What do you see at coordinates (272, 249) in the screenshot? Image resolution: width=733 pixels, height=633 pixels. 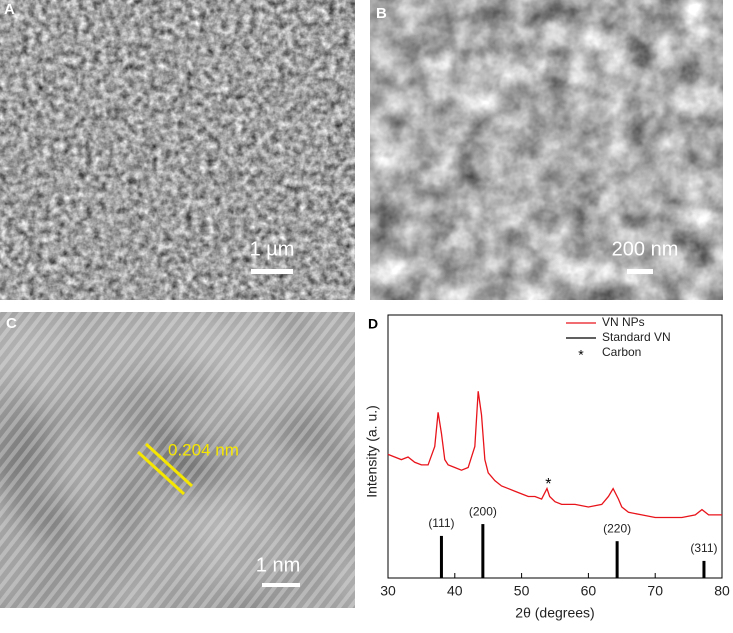 I see `scale-bar-label: 1 µm` at bounding box center [272, 249].